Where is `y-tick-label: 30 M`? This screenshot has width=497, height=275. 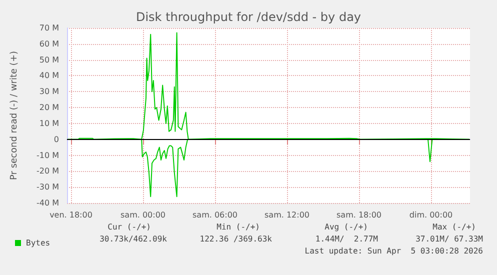 y-tick-label: 30 M is located at coordinates (49, 91).